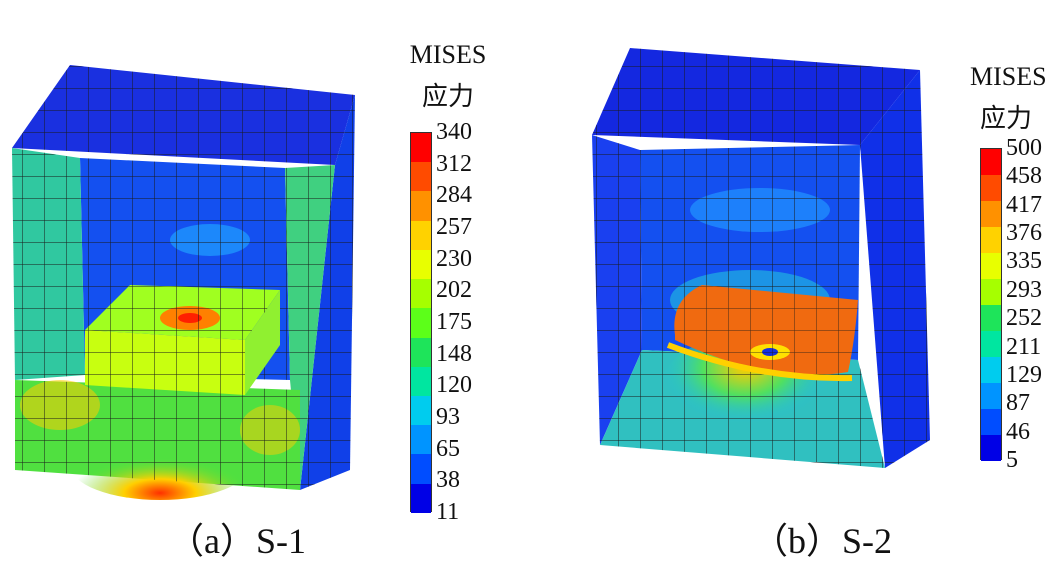 This screenshot has height=566, width=1059. I want to click on legend-tick-label: 175, so click(454, 322).